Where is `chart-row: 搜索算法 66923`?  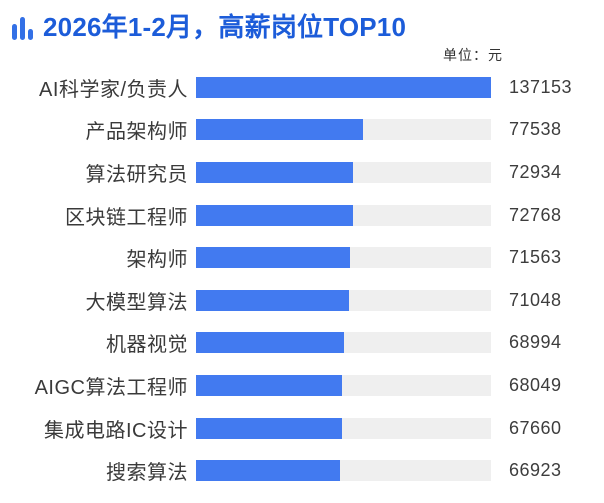
chart-row: 搜索算法 66923 is located at coordinates (302, 470).